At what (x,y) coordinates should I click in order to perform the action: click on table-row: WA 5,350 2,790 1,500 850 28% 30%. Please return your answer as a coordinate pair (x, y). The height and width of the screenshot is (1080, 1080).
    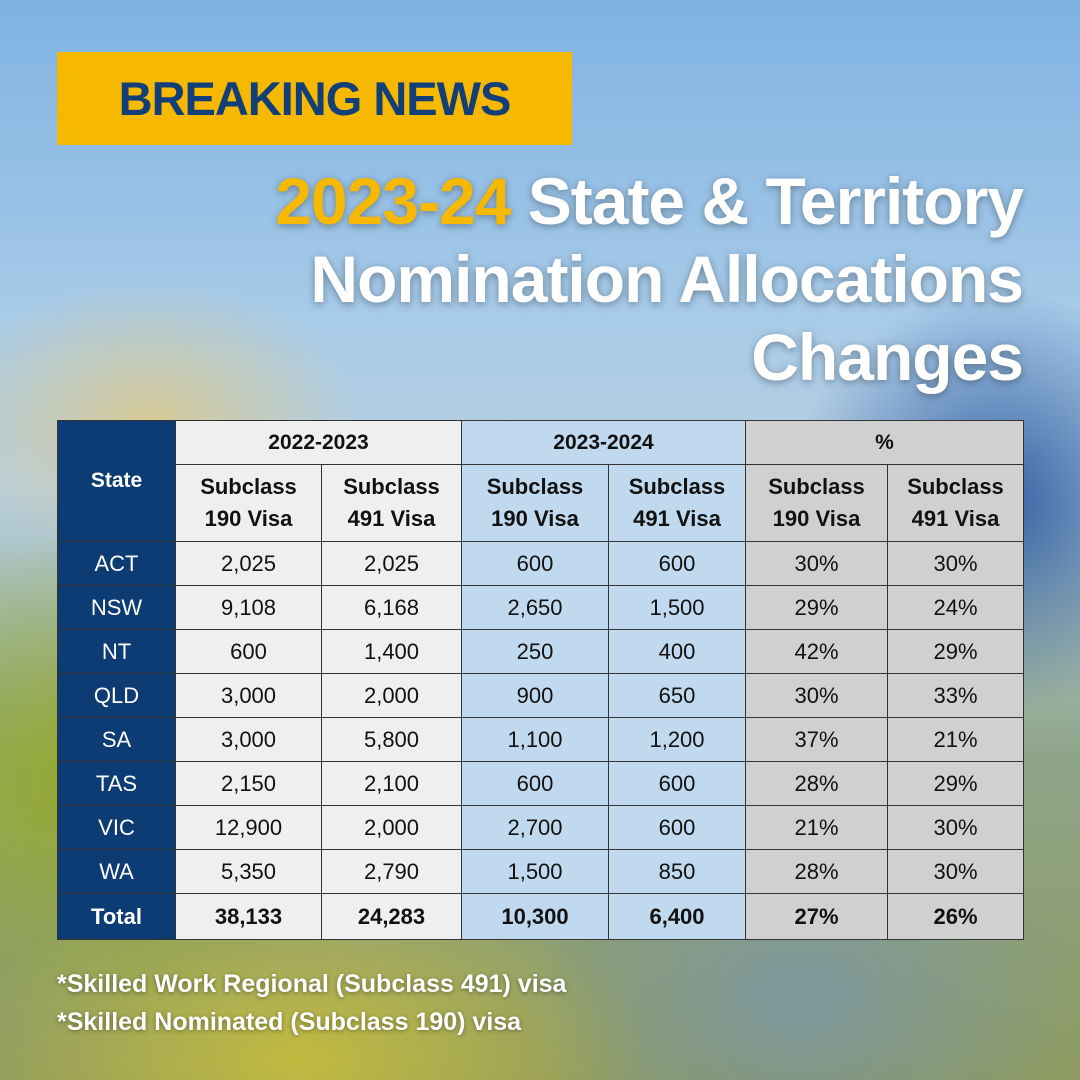
    Looking at the image, I should click on (540, 871).